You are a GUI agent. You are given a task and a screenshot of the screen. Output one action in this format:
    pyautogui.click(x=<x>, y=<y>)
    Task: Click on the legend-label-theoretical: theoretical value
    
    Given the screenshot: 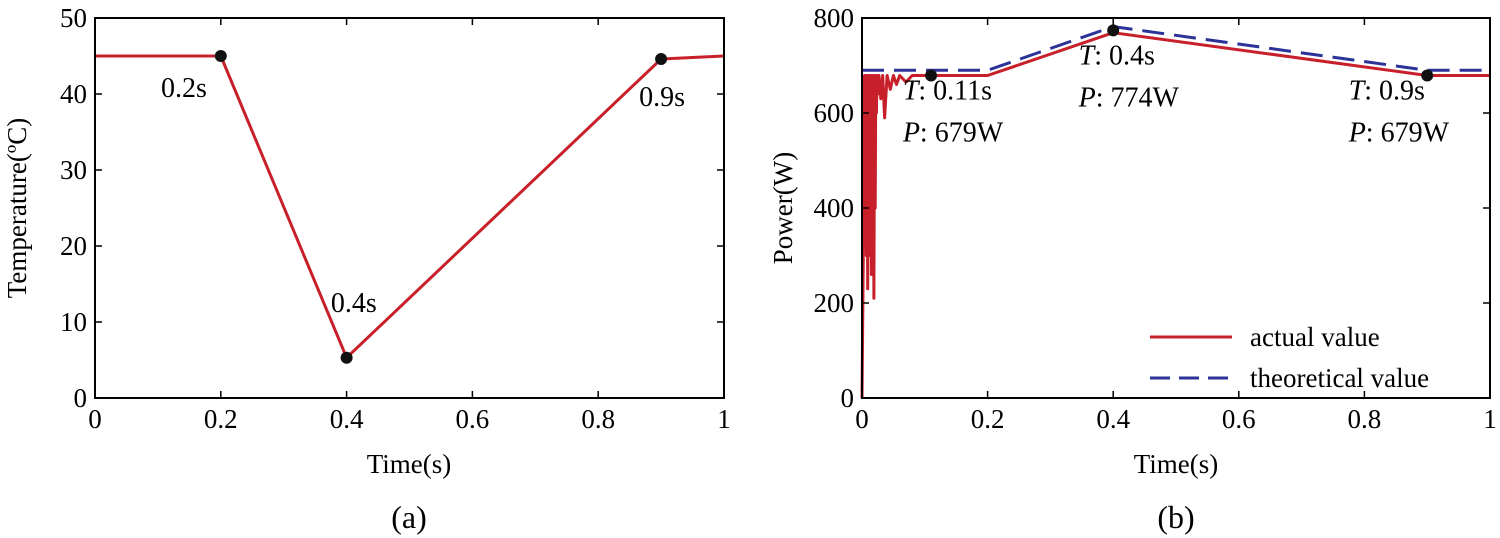 What is the action you would take?
    pyautogui.click(x=1339, y=378)
    